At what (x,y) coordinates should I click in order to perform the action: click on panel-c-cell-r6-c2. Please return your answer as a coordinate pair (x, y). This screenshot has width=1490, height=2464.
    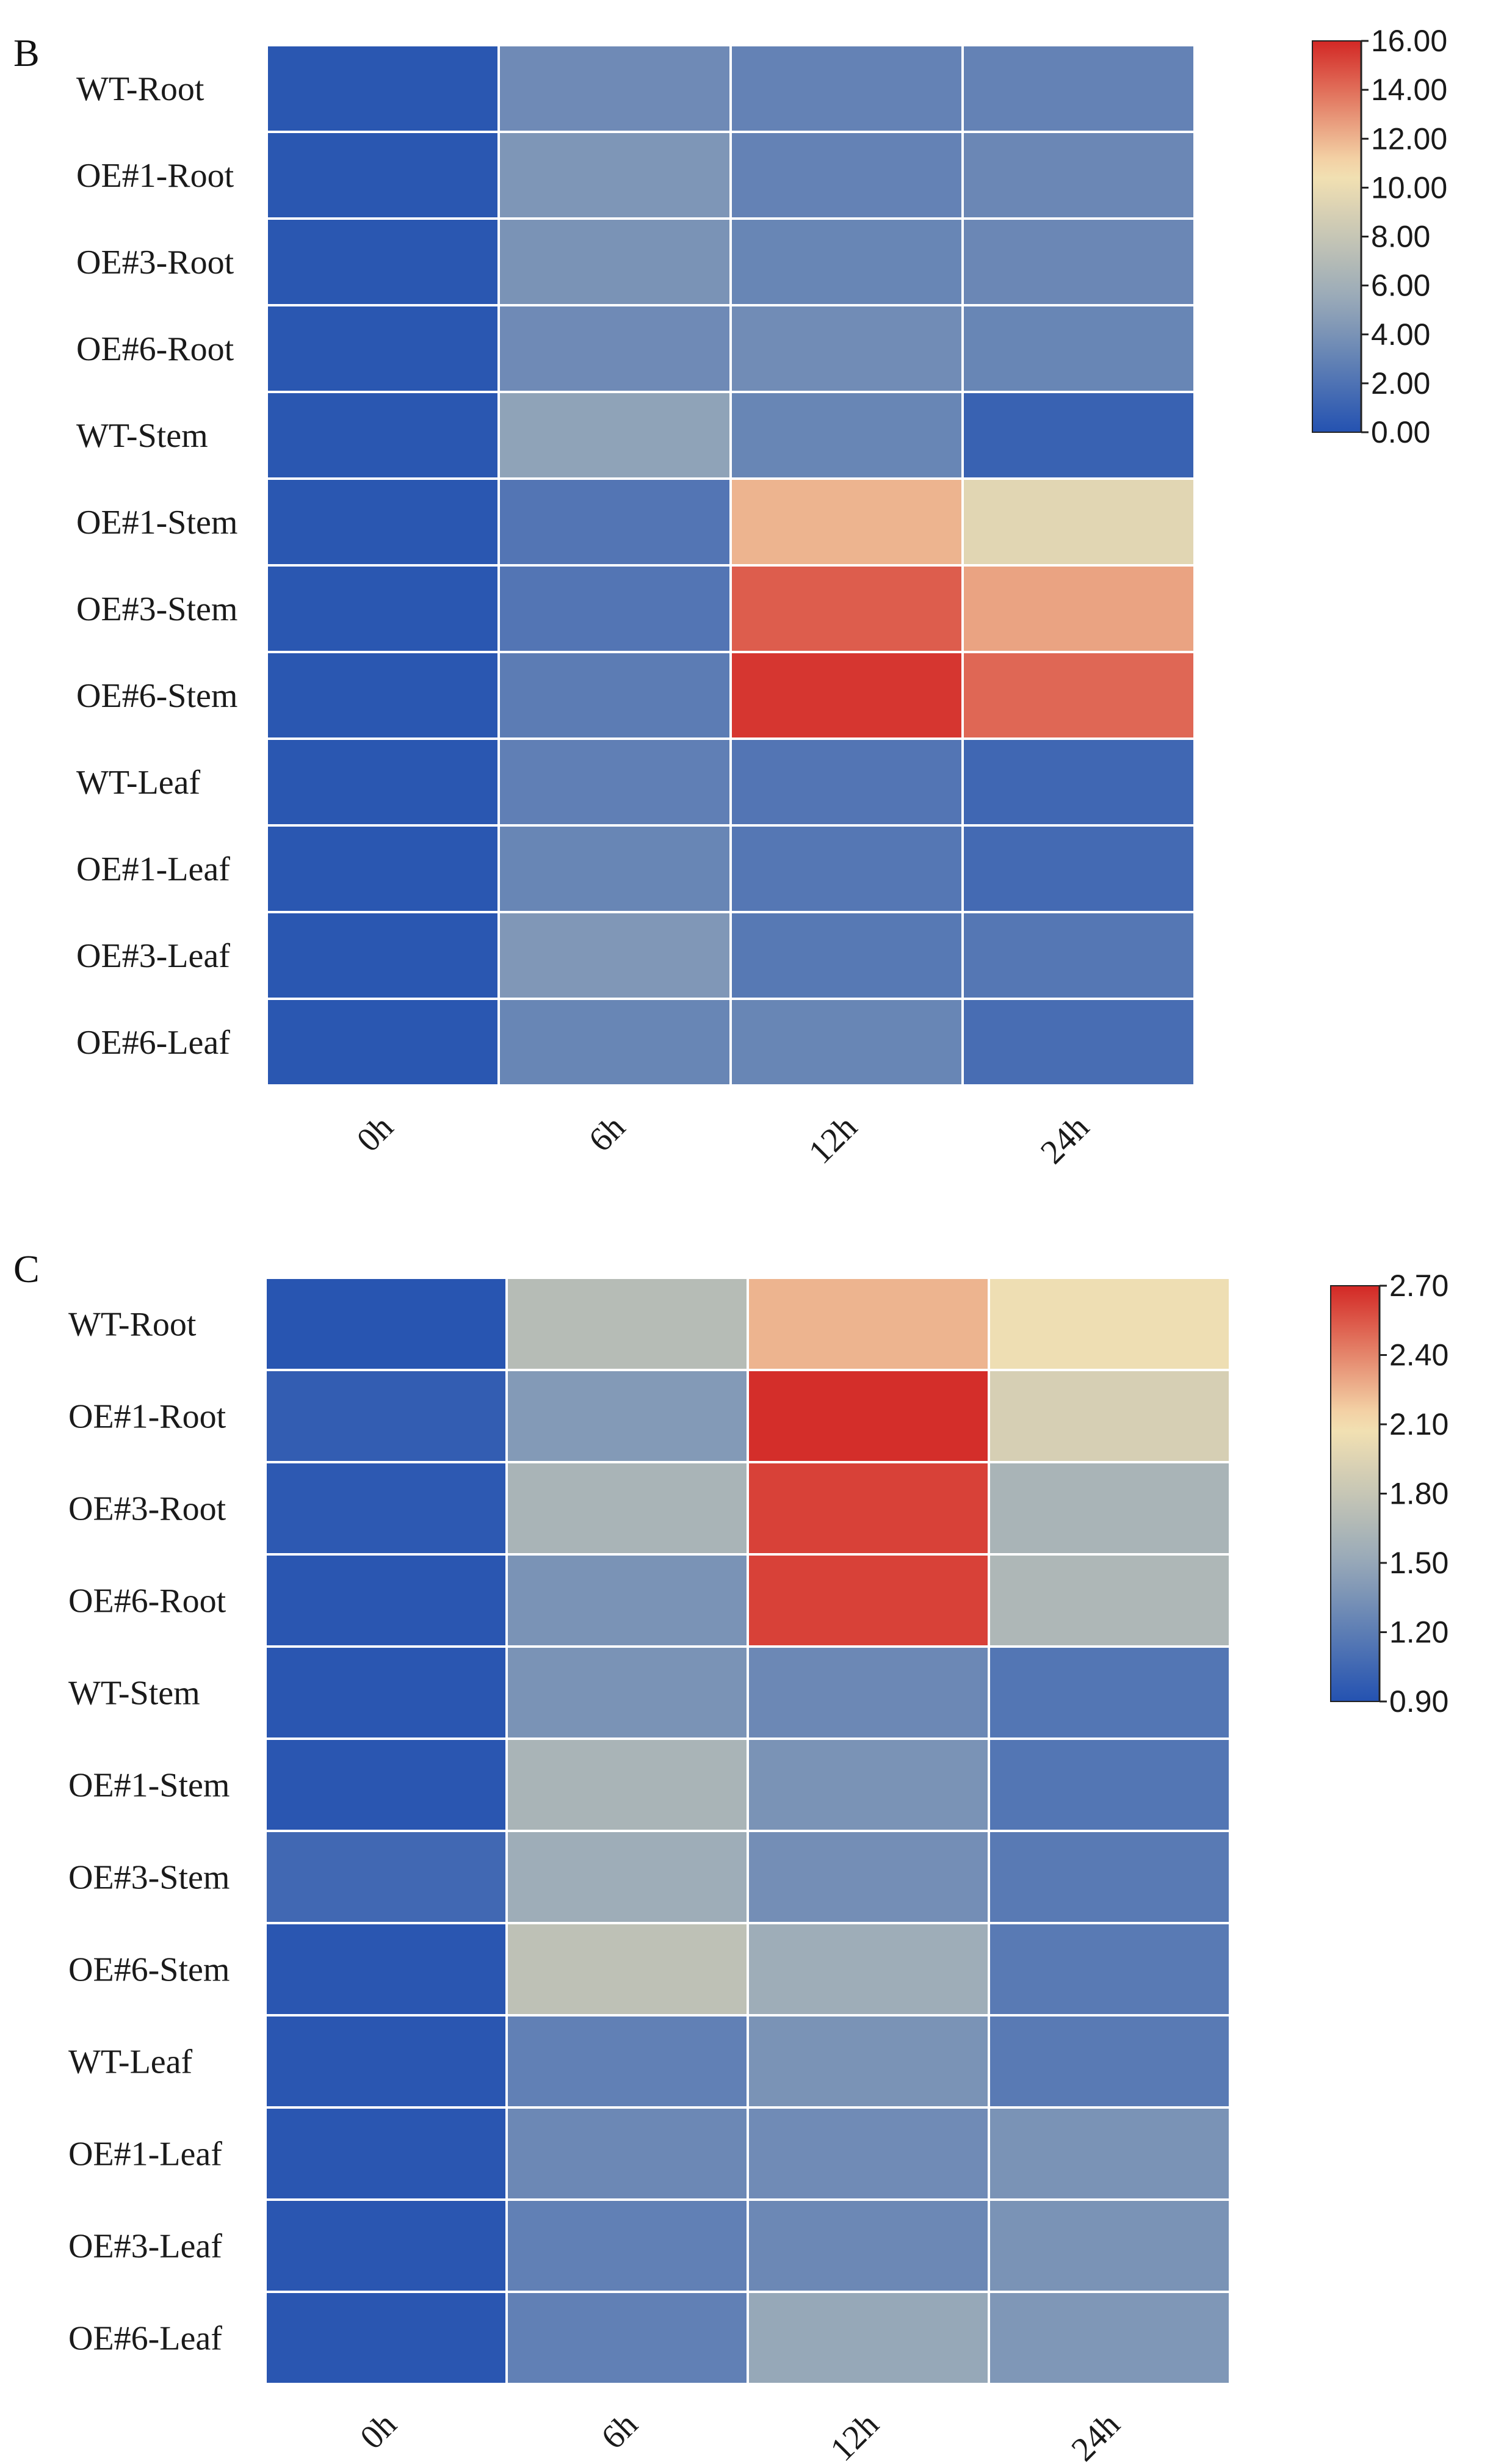
    Looking at the image, I should click on (868, 1877).